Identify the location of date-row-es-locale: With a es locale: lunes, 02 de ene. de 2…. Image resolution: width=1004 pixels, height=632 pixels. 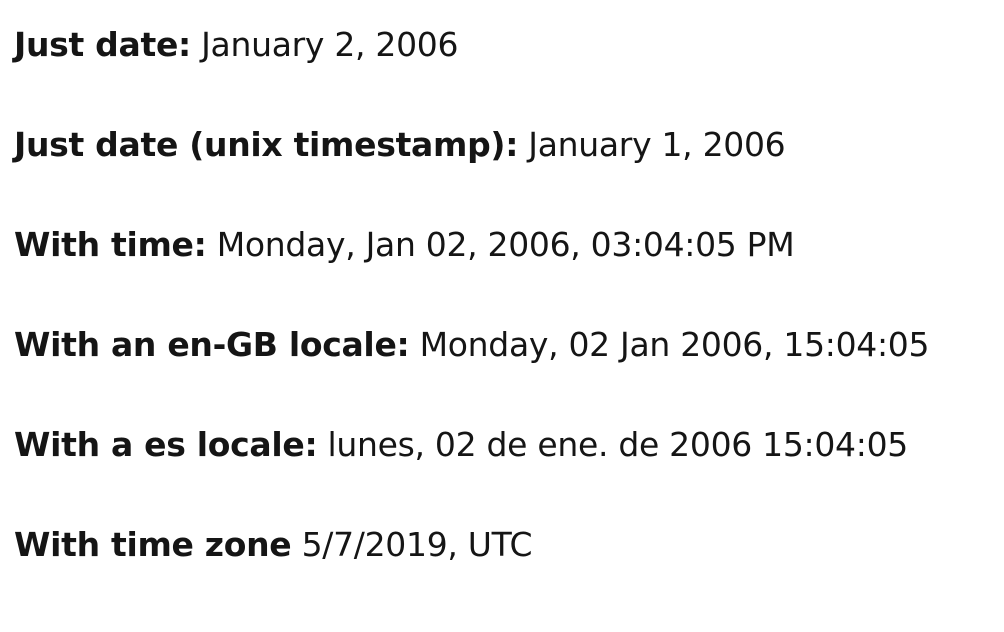
(471, 470).